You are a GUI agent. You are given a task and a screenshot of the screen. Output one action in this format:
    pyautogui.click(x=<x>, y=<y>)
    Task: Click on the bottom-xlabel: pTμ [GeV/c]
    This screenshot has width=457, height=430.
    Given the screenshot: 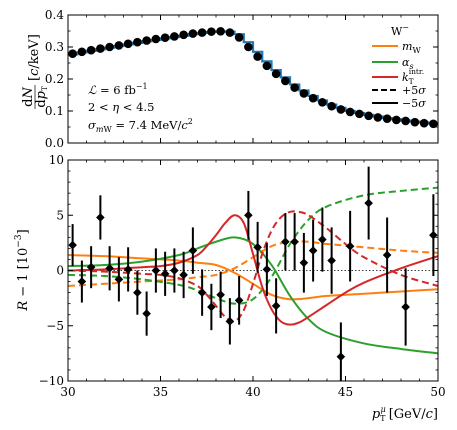 What is the action you would take?
    pyautogui.click(x=405, y=414)
    